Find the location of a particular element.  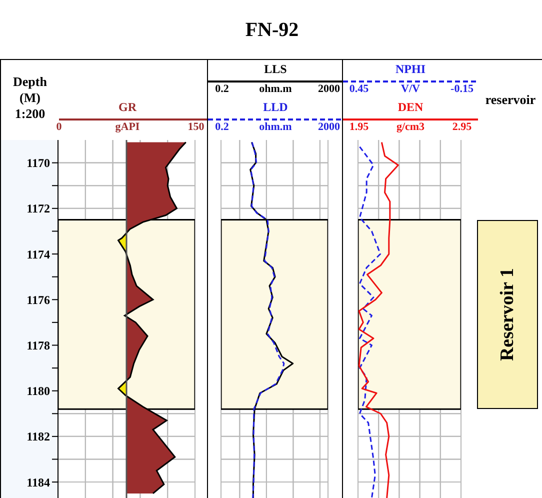

x2-axis-title: ohm.m is located at coordinates (275, 89).